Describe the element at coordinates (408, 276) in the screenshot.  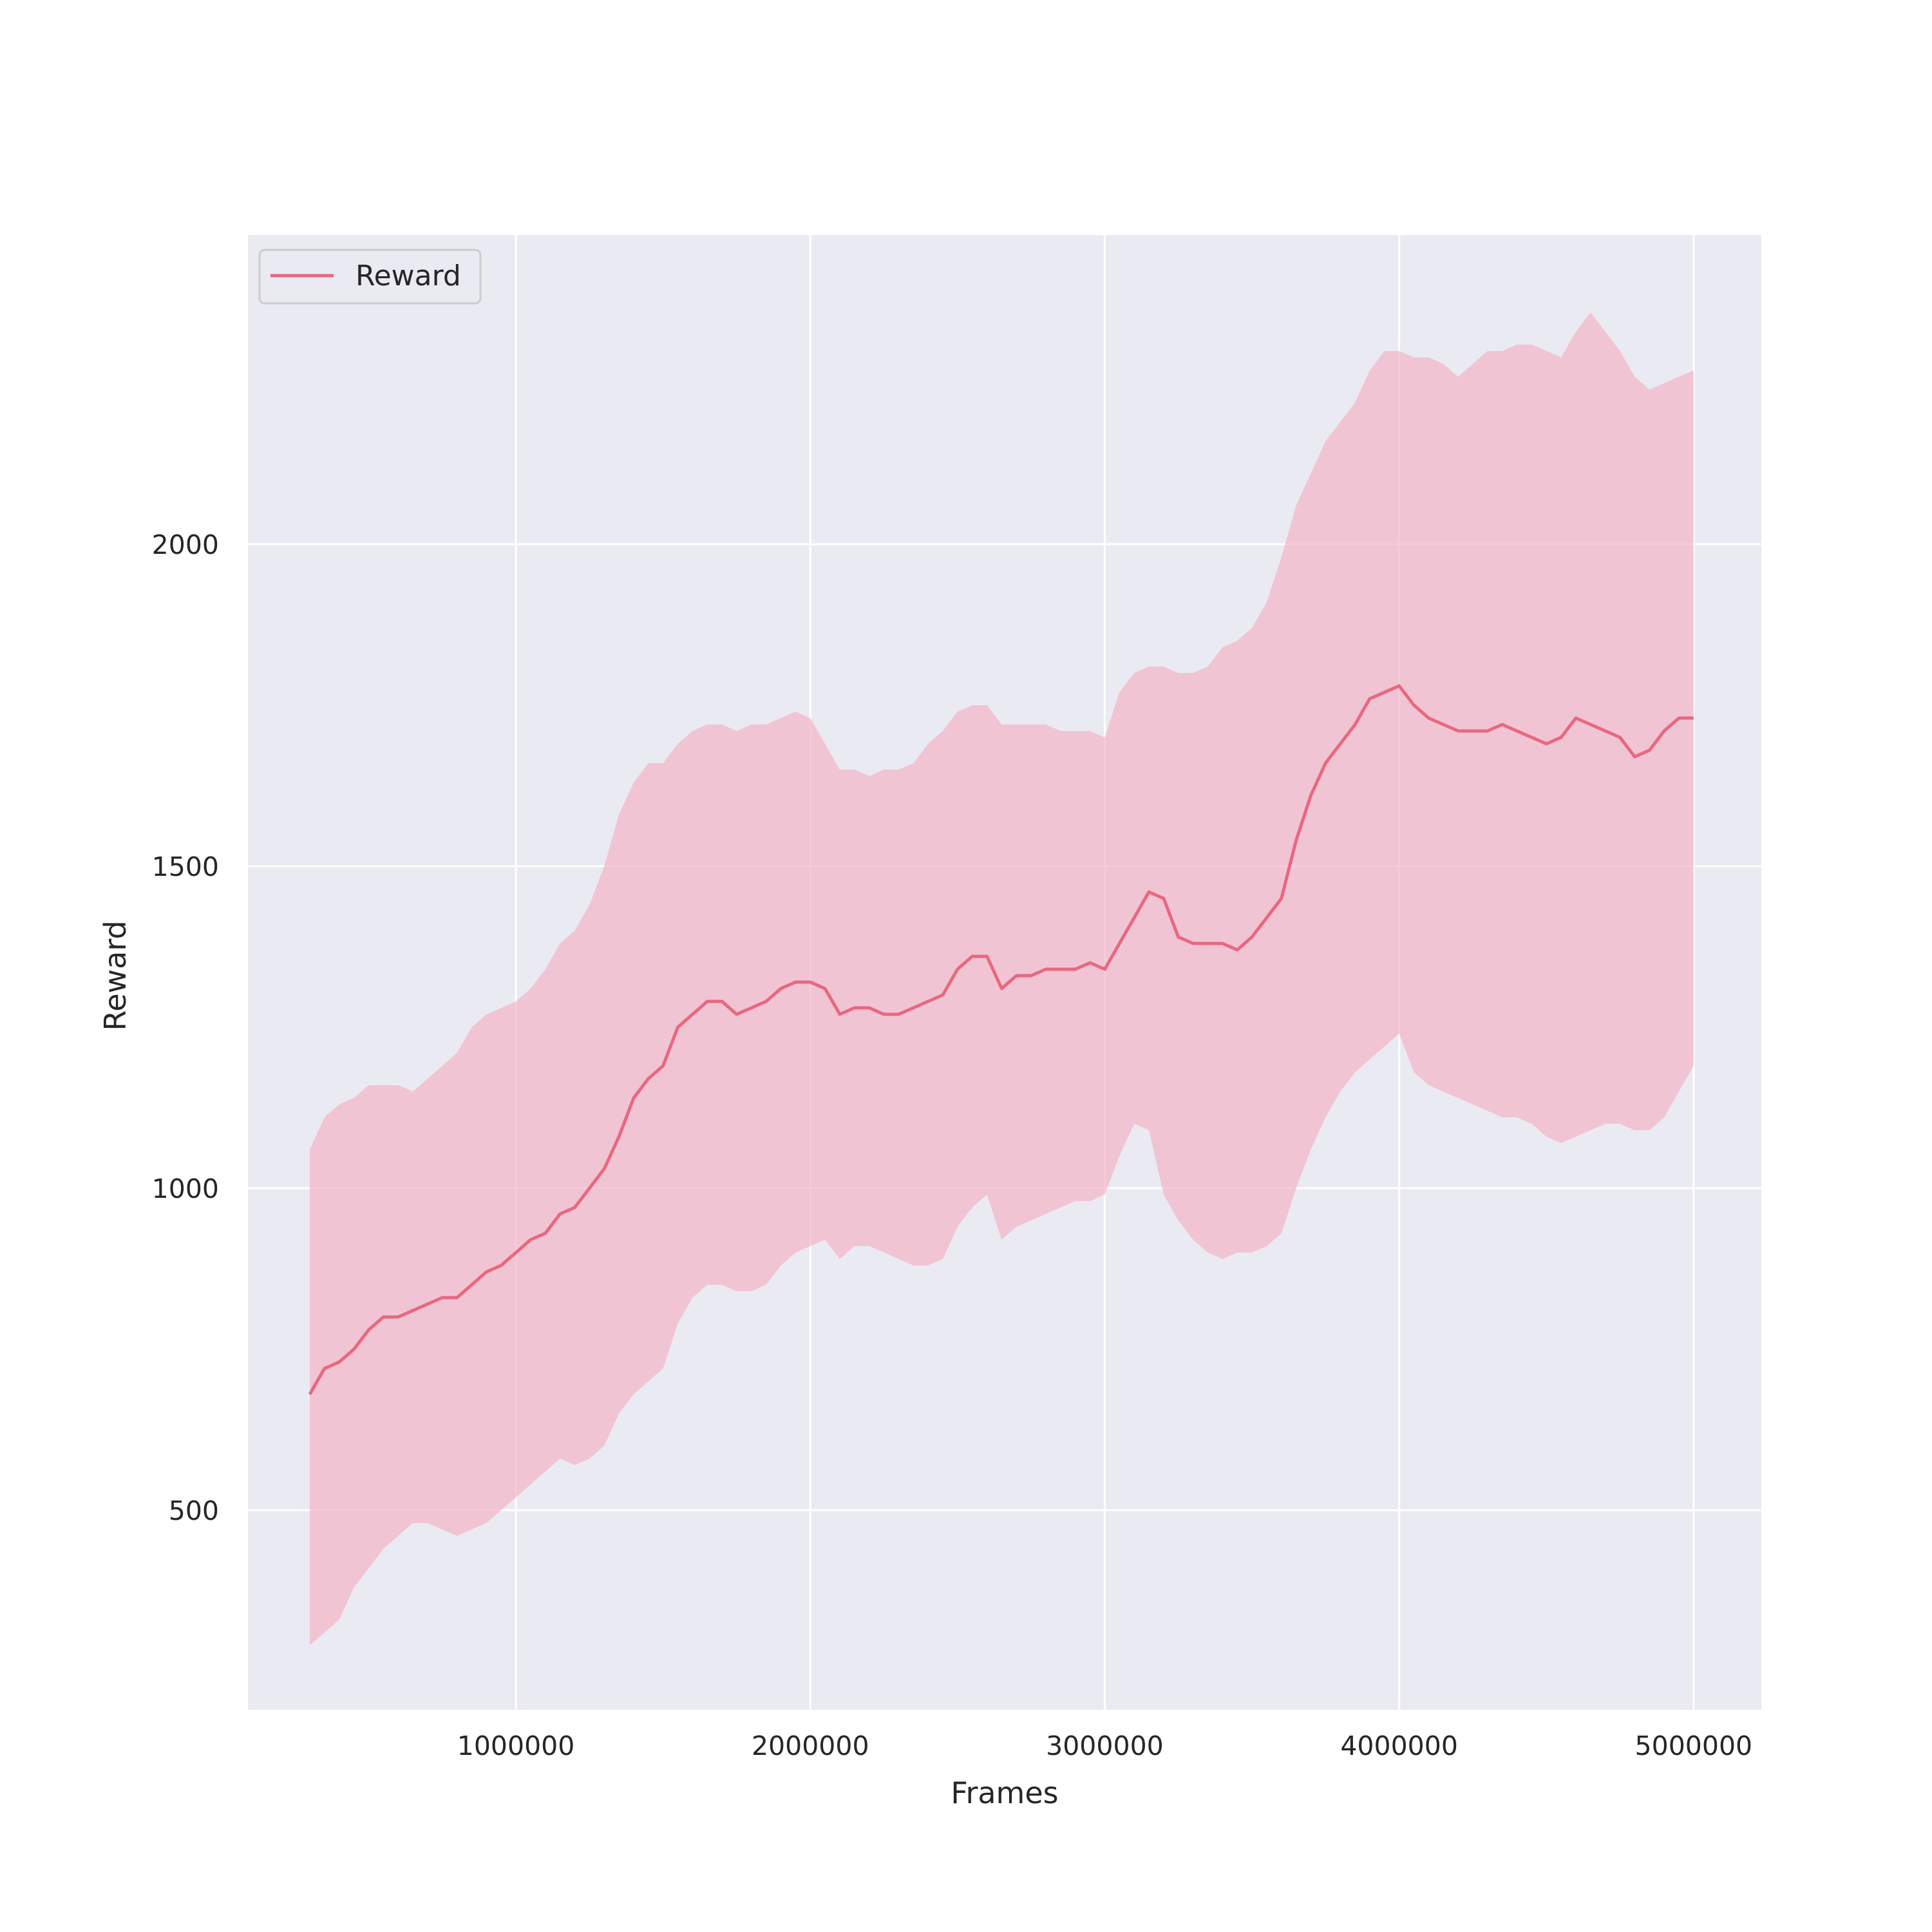
I see `legend-label: Reward` at that location.